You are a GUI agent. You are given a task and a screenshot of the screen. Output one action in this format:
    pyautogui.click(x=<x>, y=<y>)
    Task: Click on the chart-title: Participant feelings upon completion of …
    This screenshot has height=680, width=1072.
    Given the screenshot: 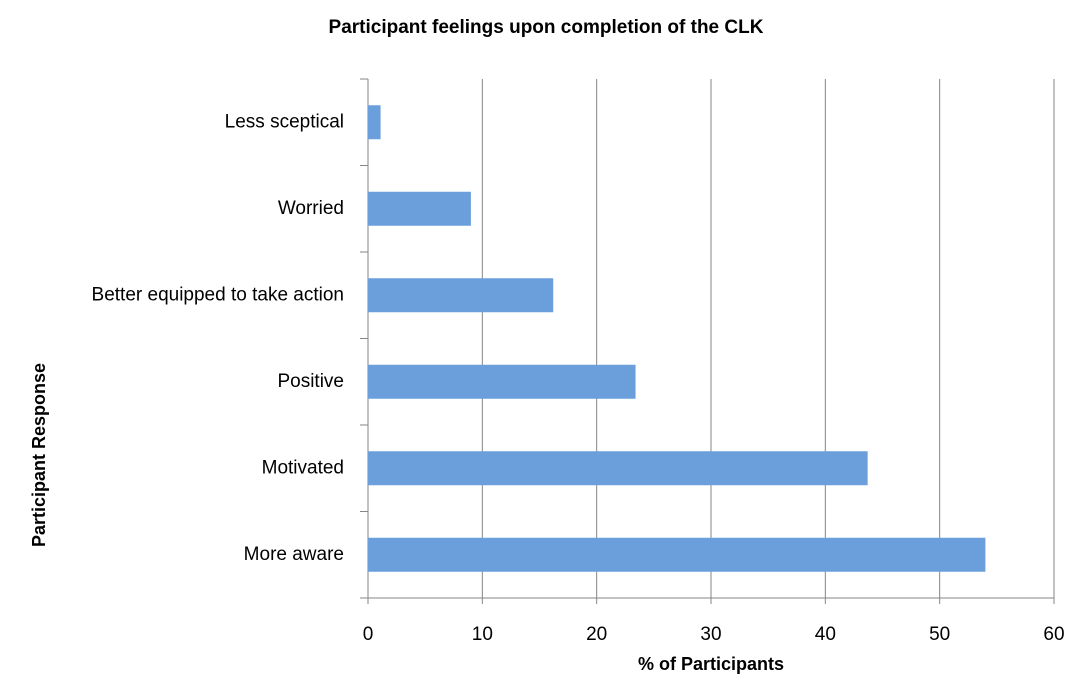 What is the action you would take?
    pyautogui.click(x=546, y=27)
    